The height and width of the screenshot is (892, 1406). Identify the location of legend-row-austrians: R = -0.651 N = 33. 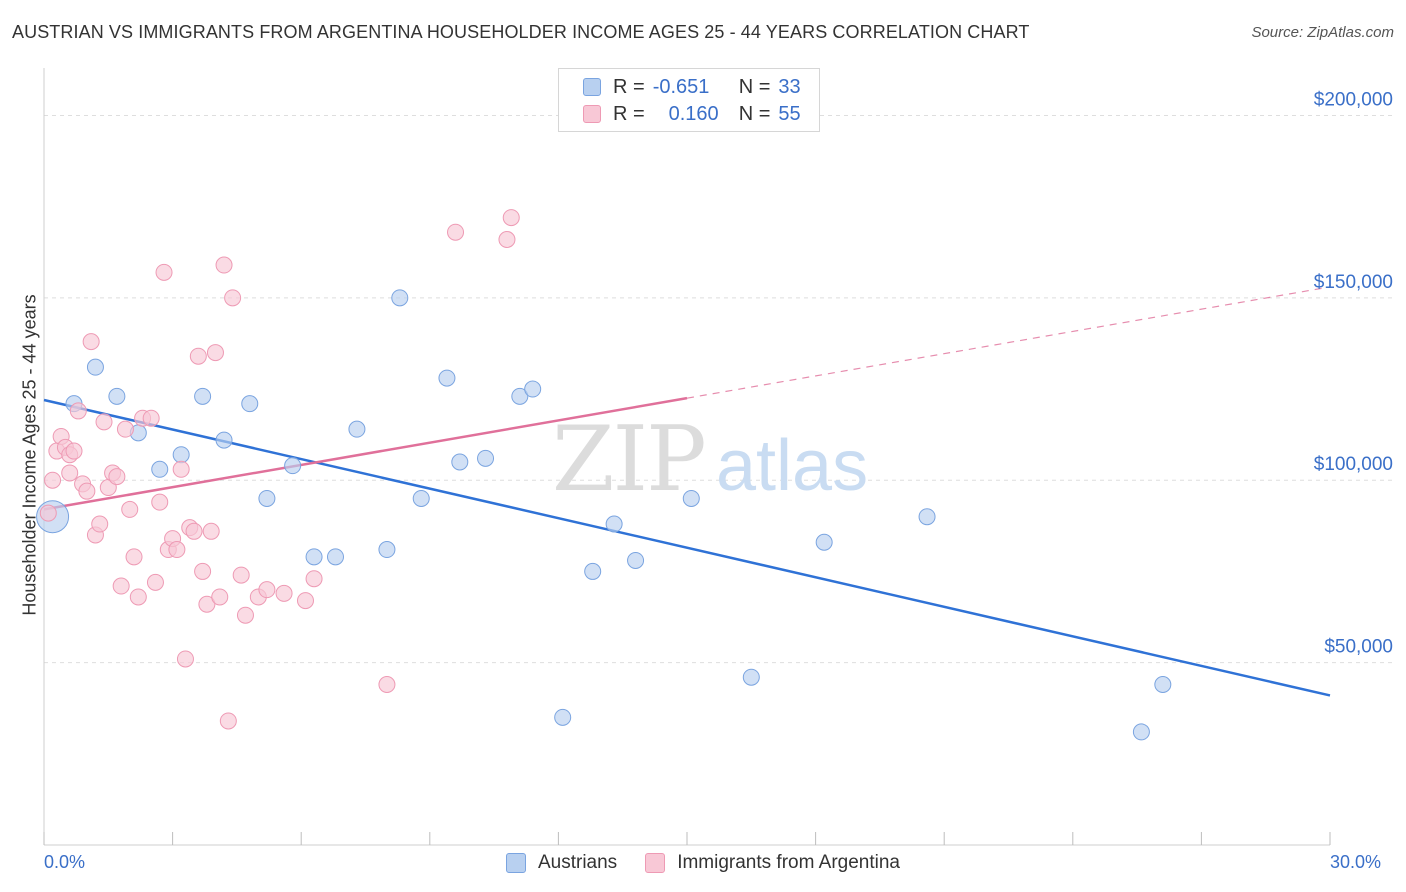
(692, 87).